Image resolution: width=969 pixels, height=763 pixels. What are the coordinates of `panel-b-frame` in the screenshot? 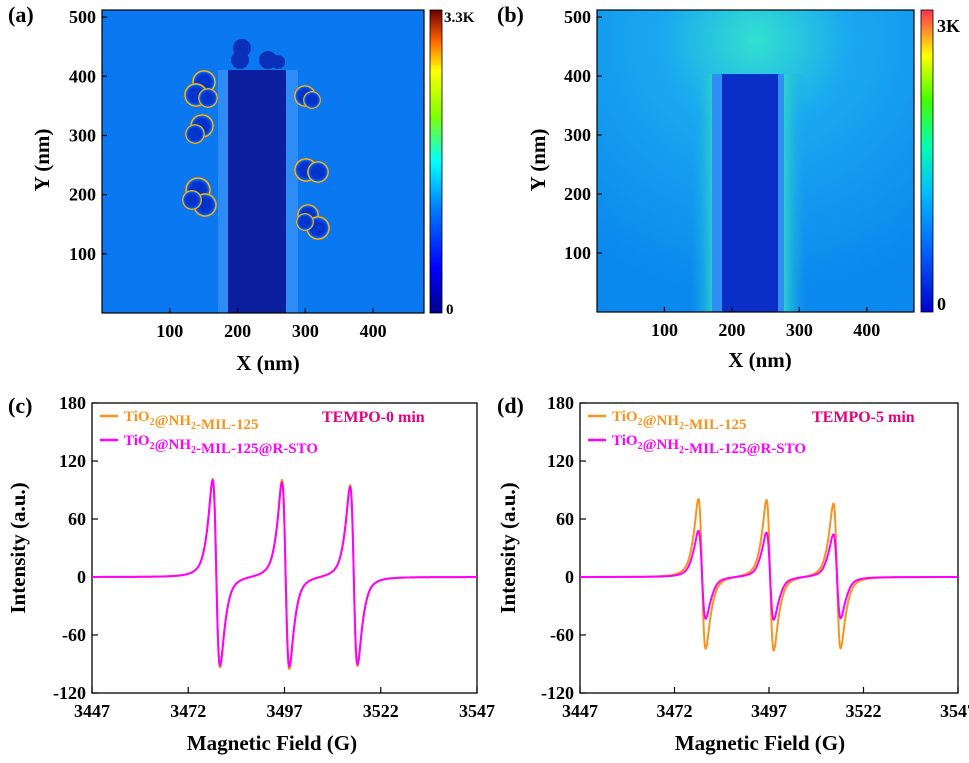 It's located at (755, 161).